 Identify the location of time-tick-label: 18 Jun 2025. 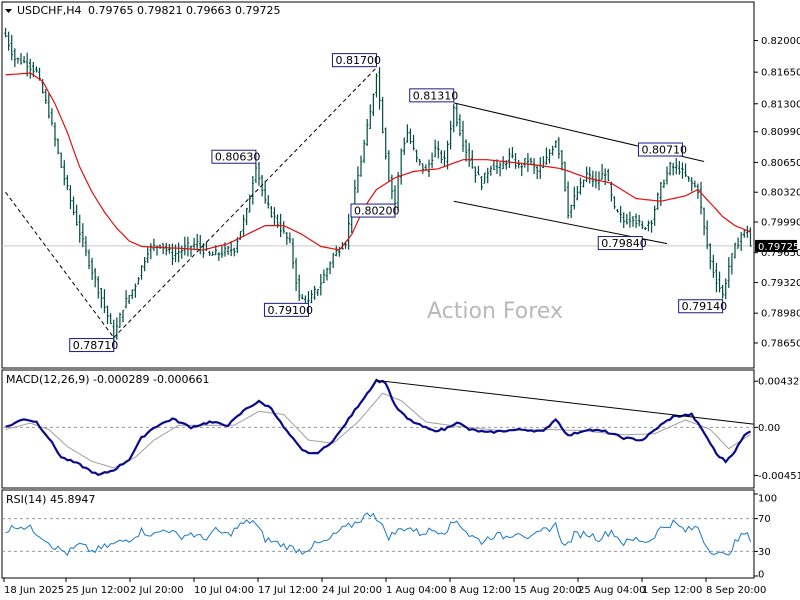
(34, 590).